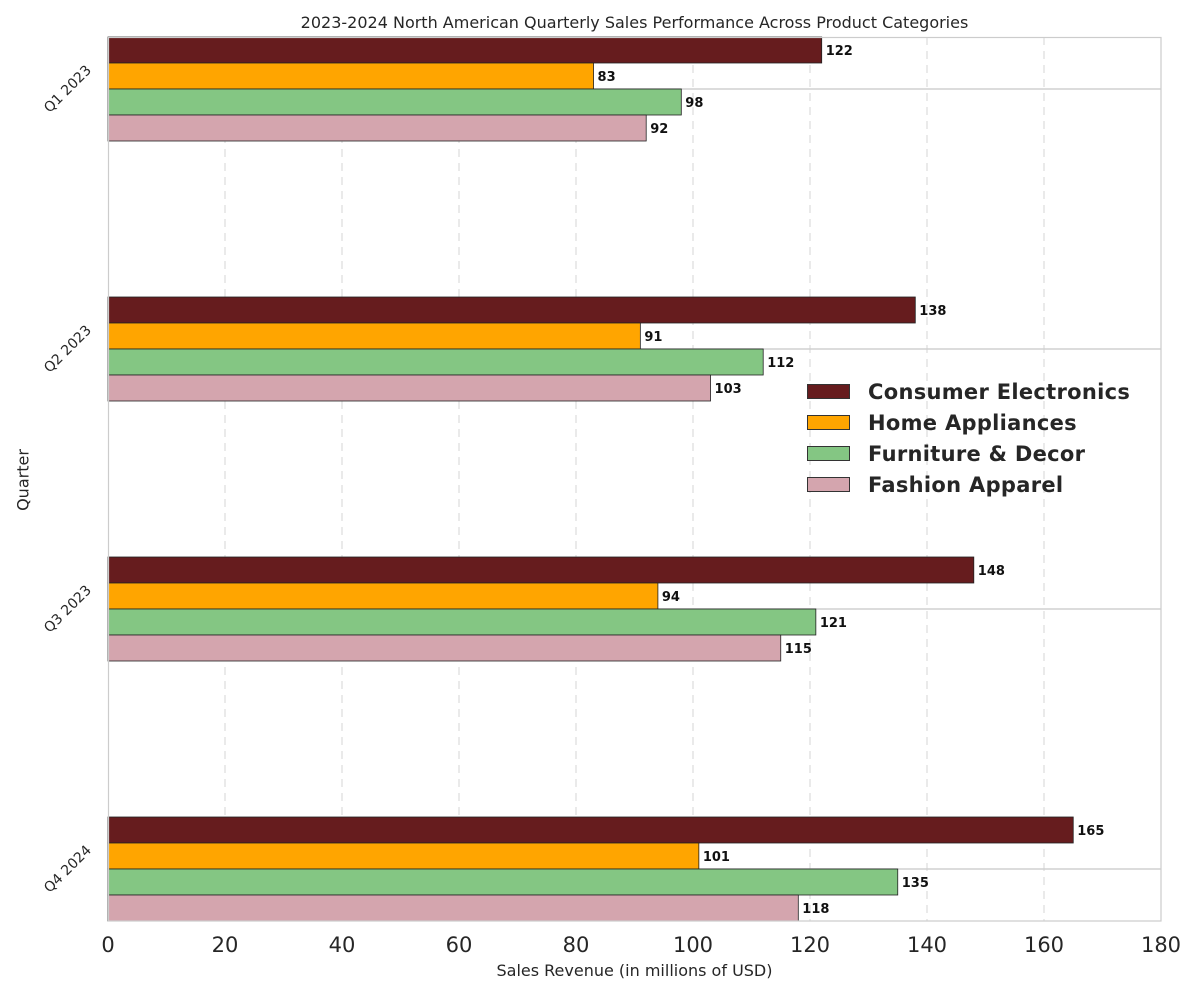 Image resolution: width=1200 pixels, height=1000 pixels. What do you see at coordinates (716, 857) in the screenshot?
I see `data-label: 101` at bounding box center [716, 857].